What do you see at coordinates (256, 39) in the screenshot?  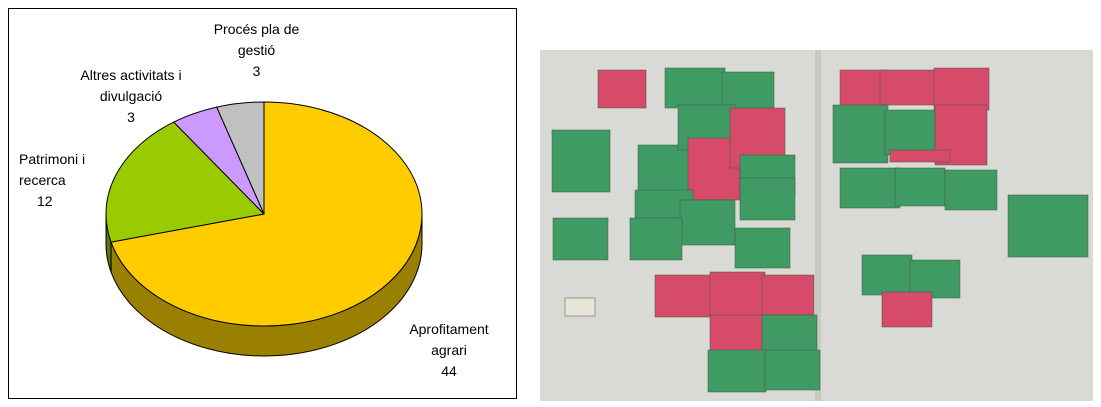 I see `slice-name: Procés pla de gestió` at bounding box center [256, 39].